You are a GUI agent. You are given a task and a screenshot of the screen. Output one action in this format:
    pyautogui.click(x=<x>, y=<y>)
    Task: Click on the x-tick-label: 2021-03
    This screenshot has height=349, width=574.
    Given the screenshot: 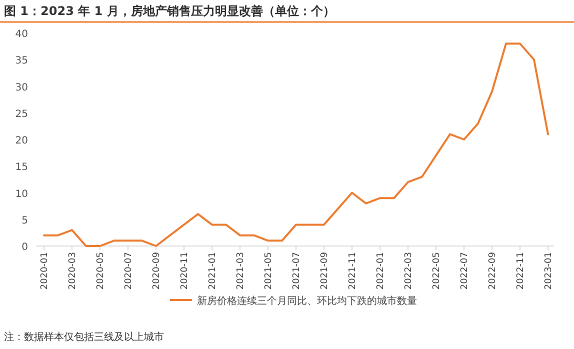 What is the action you would take?
    pyautogui.click(x=241, y=271)
    